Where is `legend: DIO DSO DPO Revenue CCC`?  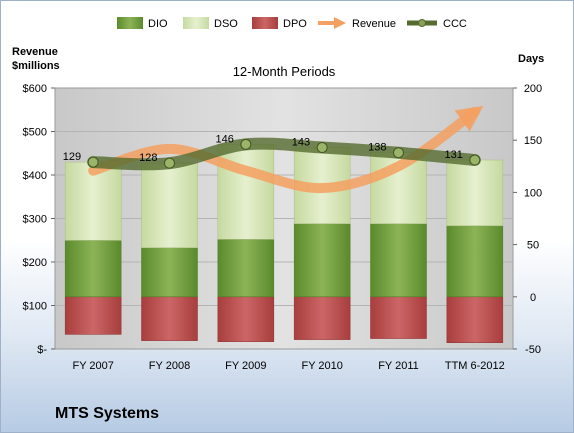 legend: DIO DSO DPO Revenue CCC is located at coordinates (292, 23).